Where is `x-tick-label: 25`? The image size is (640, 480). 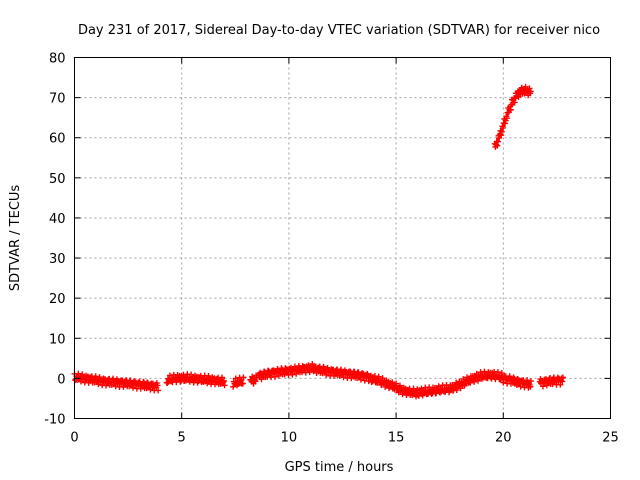
x-tick-label: 25 is located at coordinates (610, 438).